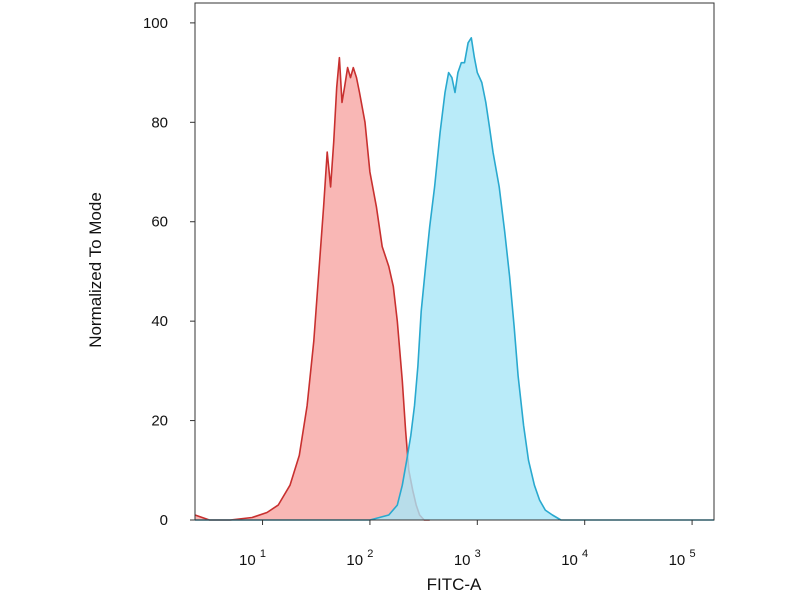  Describe the element at coordinates (467, 558) in the screenshot. I see `x-tick-label: 10 3` at that location.